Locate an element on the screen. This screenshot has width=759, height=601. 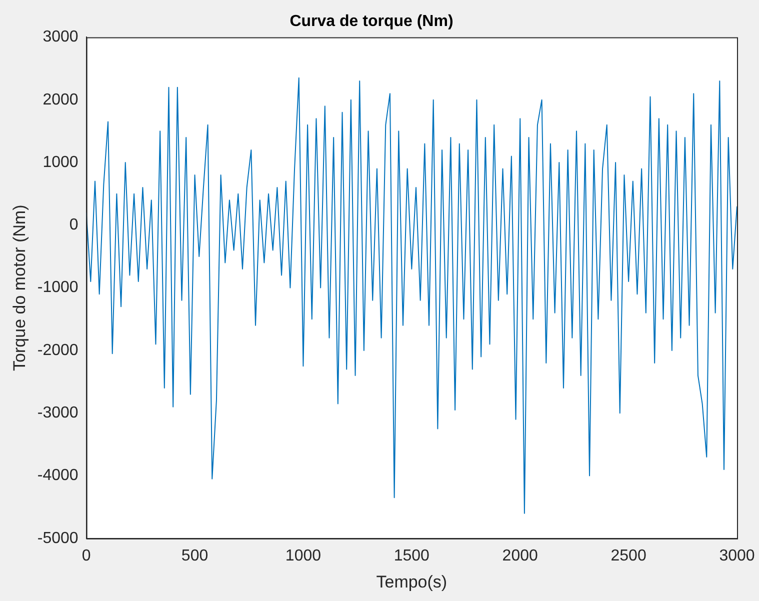
y-tick-label: 1000 is located at coordinates (60, 162).